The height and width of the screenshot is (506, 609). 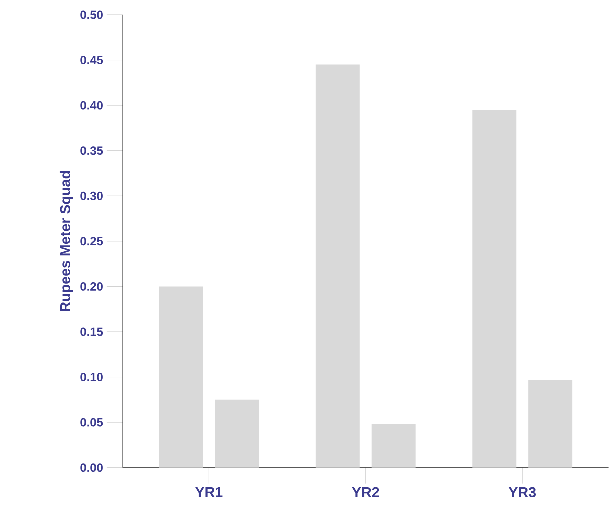 I want to click on y-tick-label: 0.45, so click(x=92, y=60).